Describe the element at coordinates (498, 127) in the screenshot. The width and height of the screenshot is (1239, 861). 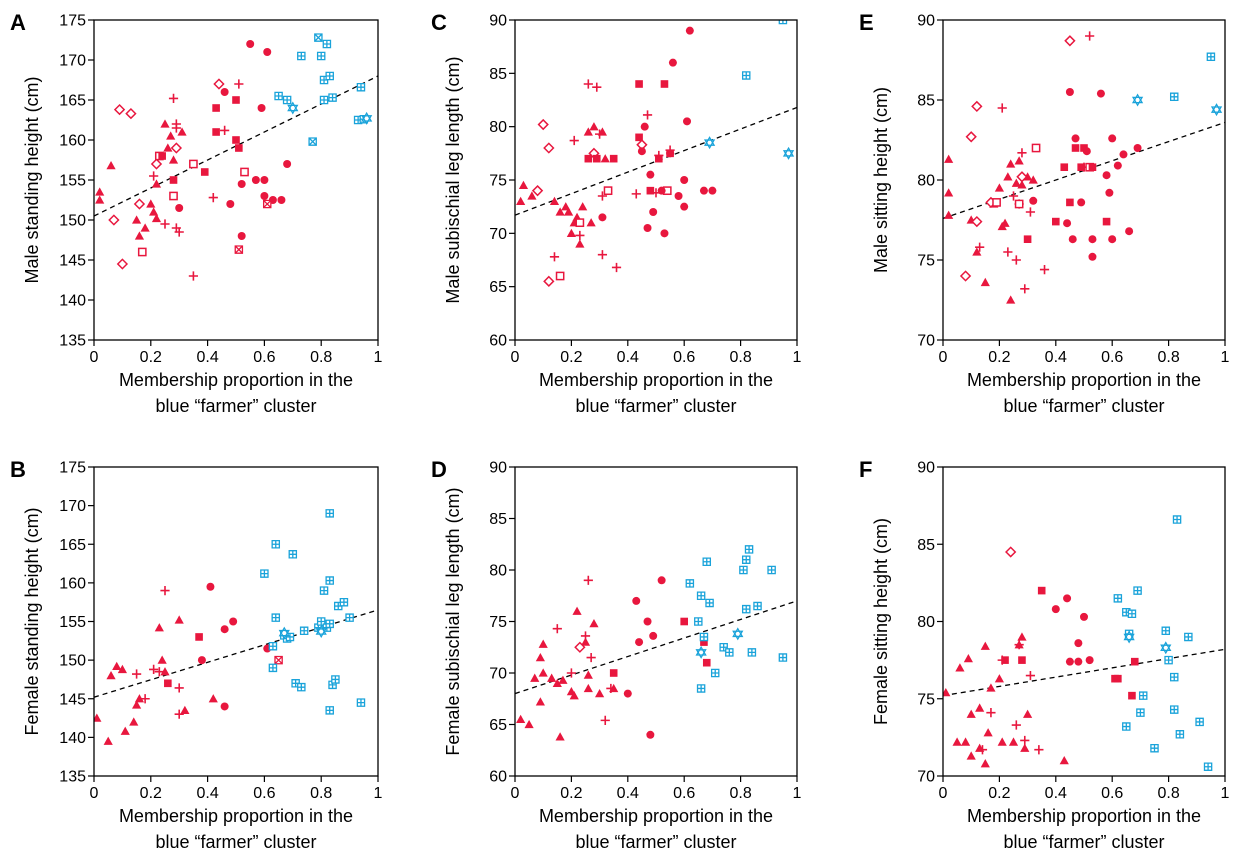
I see `y-tick-label: 80` at that location.